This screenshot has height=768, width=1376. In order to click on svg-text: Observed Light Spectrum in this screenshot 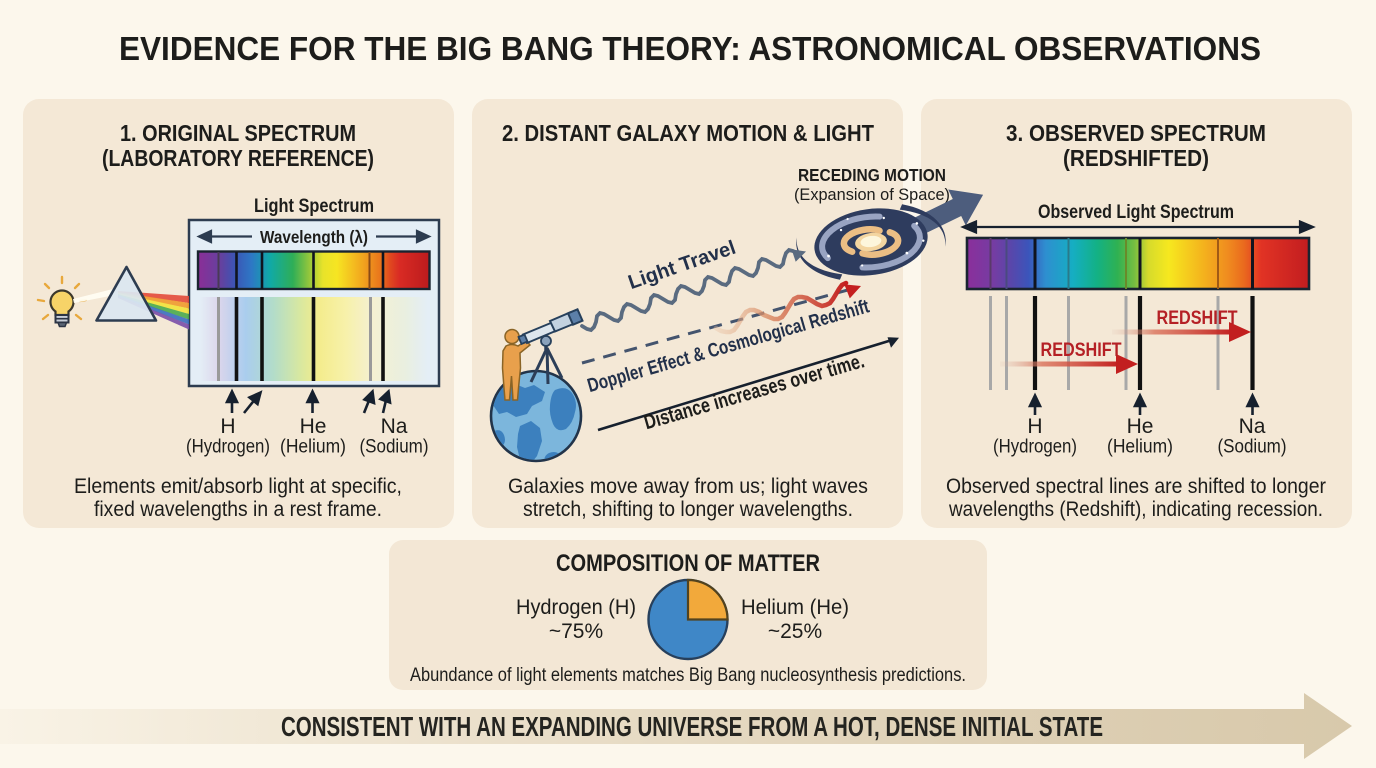, I will do `click(1136, 212)`.